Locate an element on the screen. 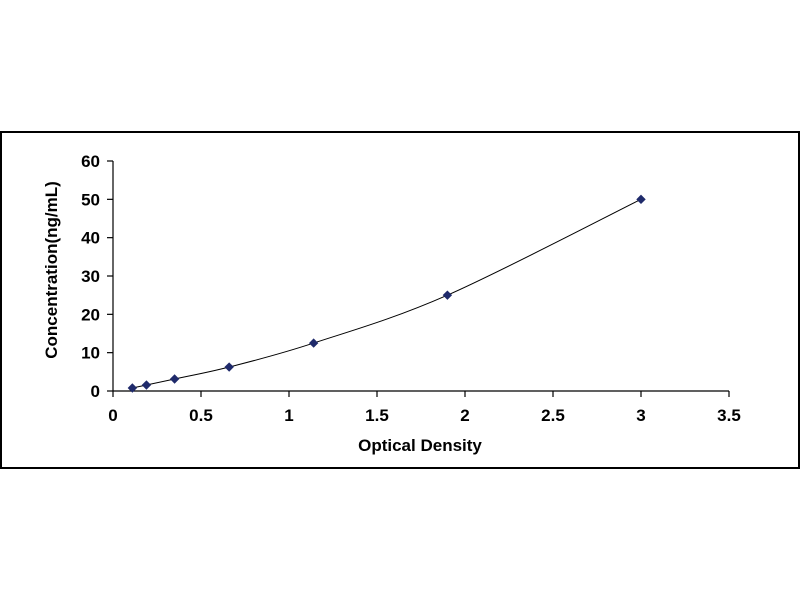  x-tick-label: 1 is located at coordinates (288, 415).